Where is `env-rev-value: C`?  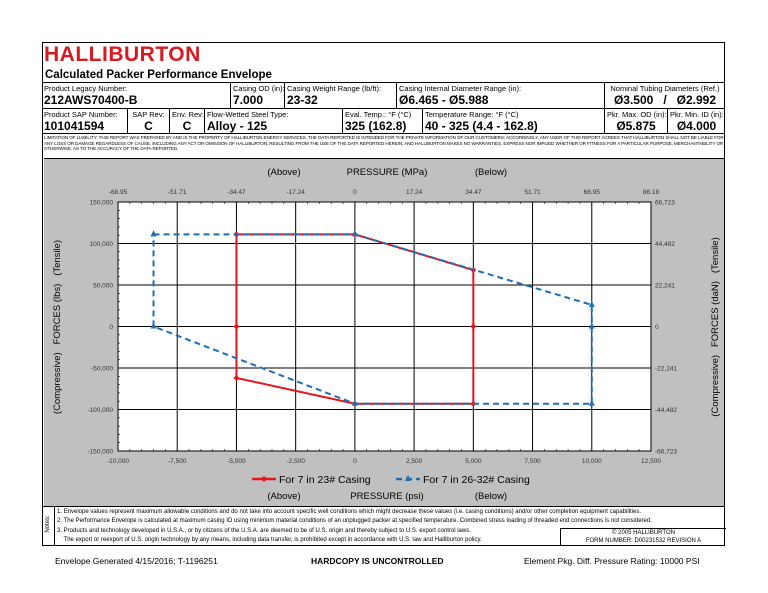 env-rev-value: C is located at coordinates (187, 126).